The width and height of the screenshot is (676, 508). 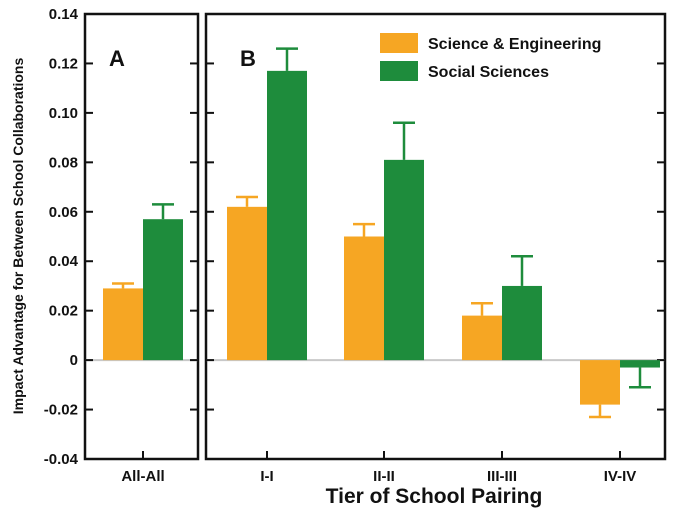 What do you see at coordinates (620, 476) in the screenshot?
I see `category-label: IV-IV` at bounding box center [620, 476].